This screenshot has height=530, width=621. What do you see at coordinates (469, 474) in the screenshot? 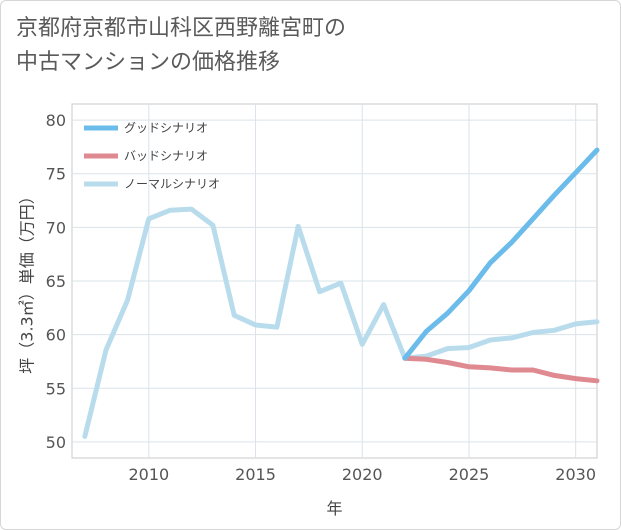
I see `x-tick-label: 2025` at bounding box center [469, 474].